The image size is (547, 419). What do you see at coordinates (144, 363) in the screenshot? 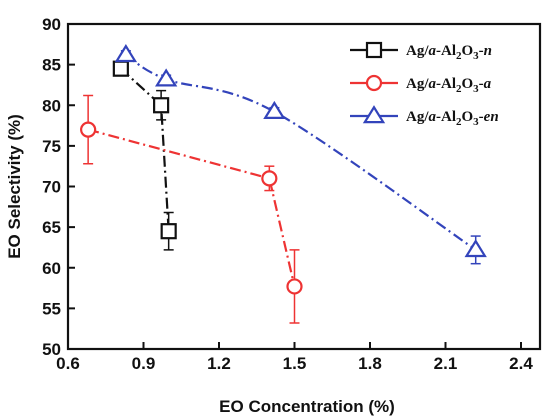
I see `x-tick-label: 0.9` at bounding box center [144, 363].